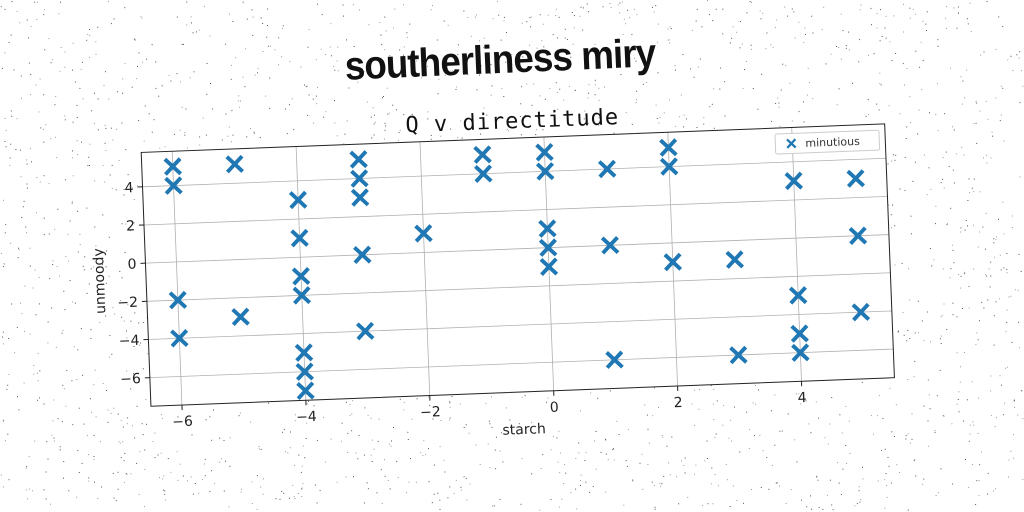 The image size is (1024, 512). I want to click on y-tick-label: −6, so click(130, 379).